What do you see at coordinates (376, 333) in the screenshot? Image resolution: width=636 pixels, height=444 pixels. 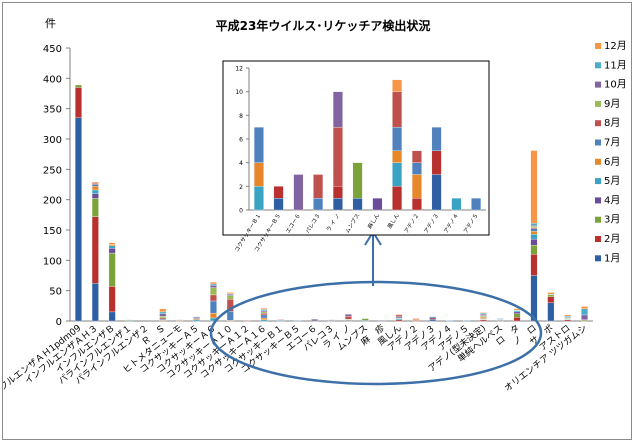 I see `inset-highlight-ellipse` at bounding box center [376, 333].